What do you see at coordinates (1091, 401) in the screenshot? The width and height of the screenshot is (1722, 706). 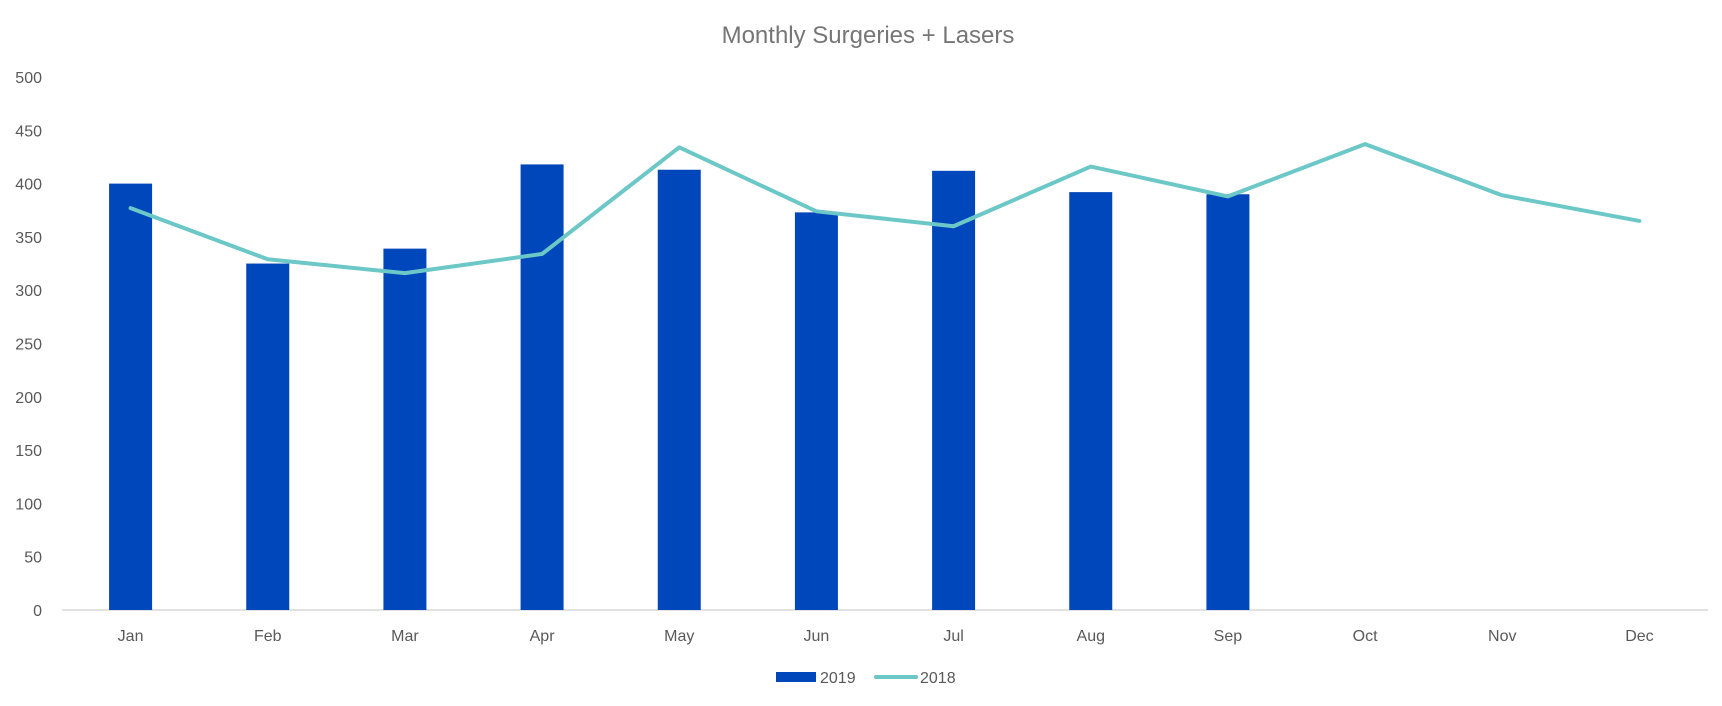 I see `bar-2019-aug` at bounding box center [1091, 401].